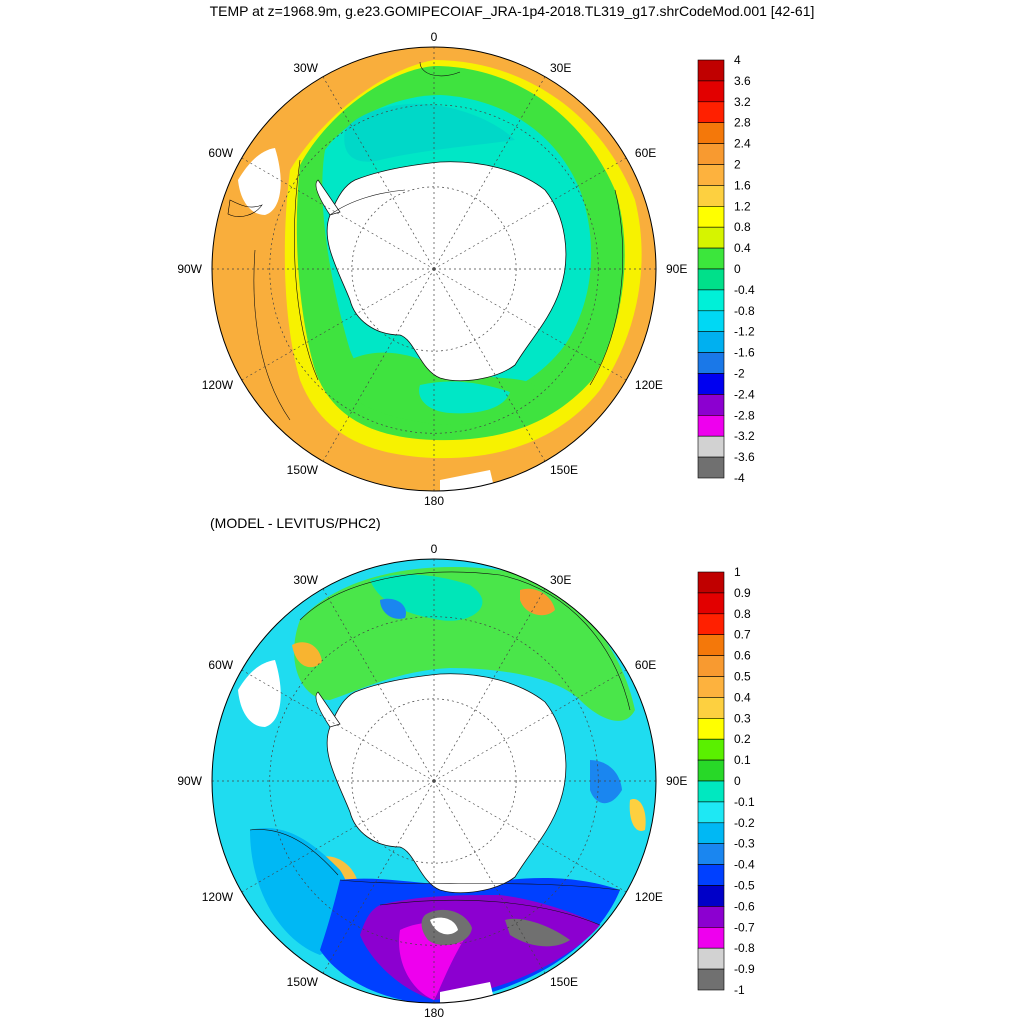 This screenshot has width=1024, height=1024. Describe the element at coordinates (742, 718) in the screenshot. I see `colorbar-label: 0.3` at that location.